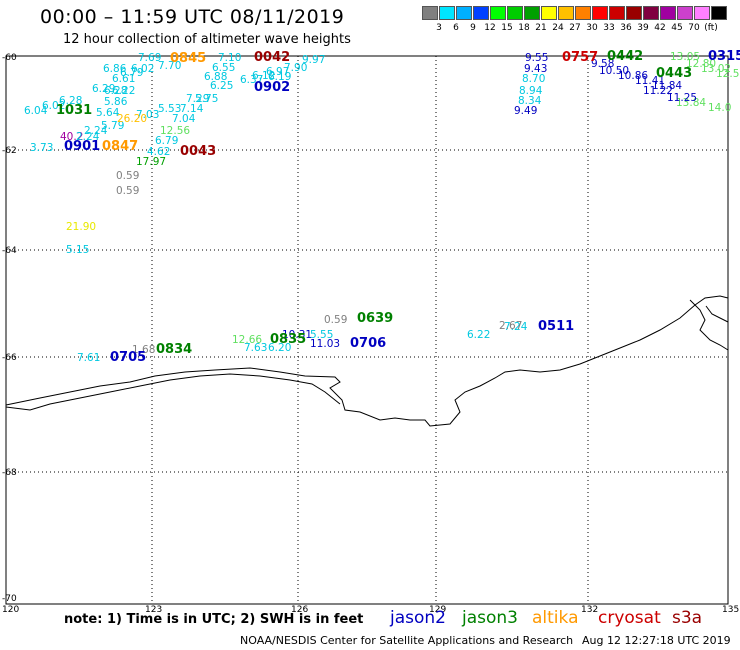 This screenshot has height=650, width=740. I want to click on wave-height-value: 7.03, so click(148, 115).